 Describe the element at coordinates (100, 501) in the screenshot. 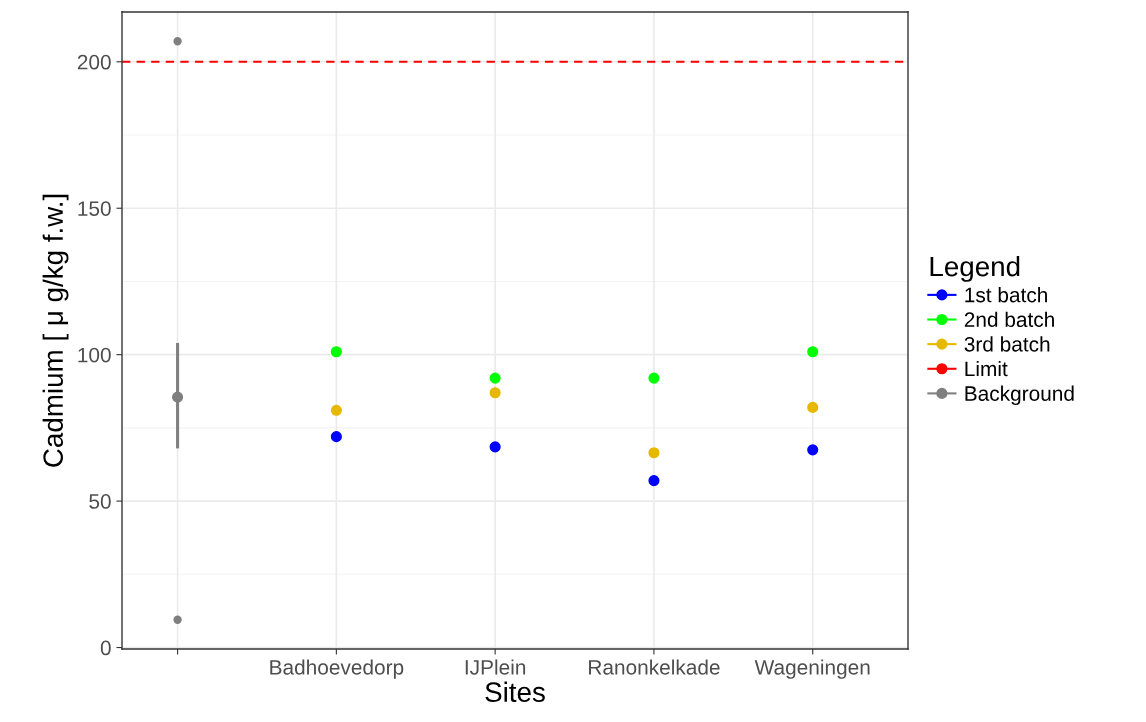

I see `y-tick-label: 50` at that location.